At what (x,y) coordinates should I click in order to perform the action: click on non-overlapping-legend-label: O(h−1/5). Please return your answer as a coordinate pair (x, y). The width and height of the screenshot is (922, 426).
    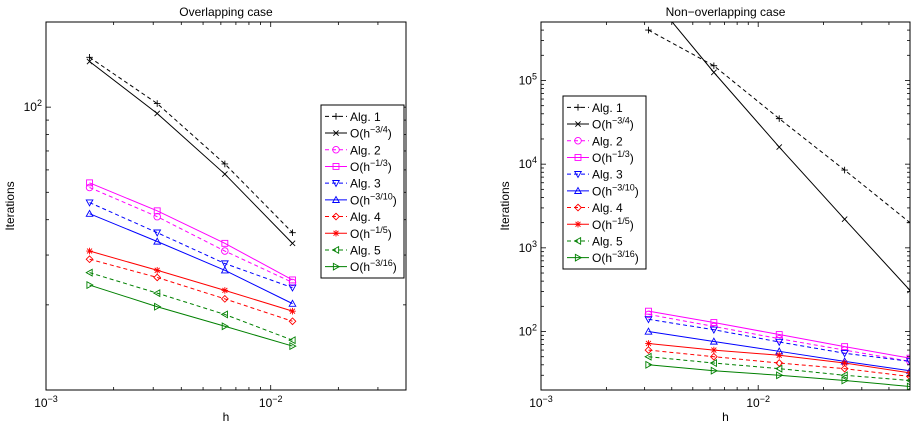
    Looking at the image, I should click on (613, 224).